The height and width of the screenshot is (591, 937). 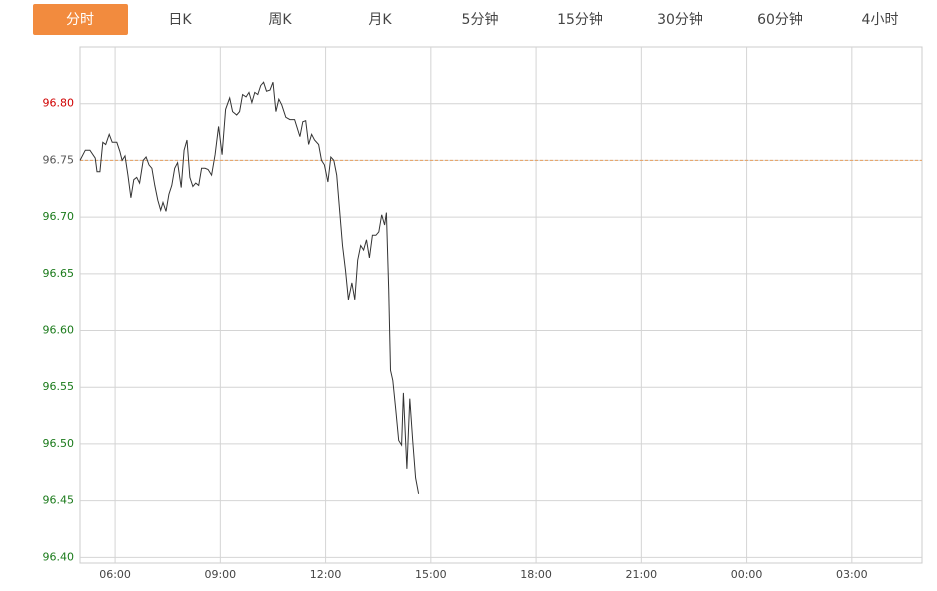 What do you see at coordinates (59, 556) in the screenshot?
I see `y-tick-label: 96.40` at bounding box center [59, 556].